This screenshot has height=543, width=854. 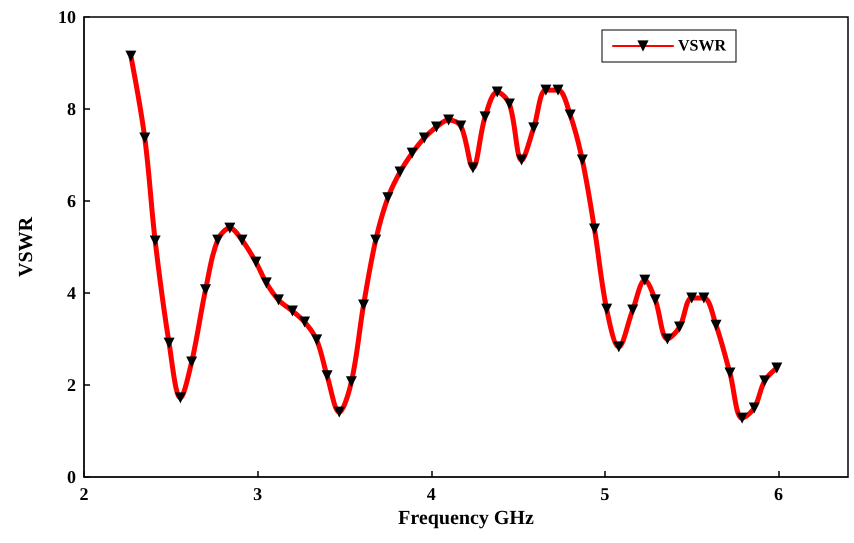 I want to click on y-tick-label: 4, so click(x=71, y=293).